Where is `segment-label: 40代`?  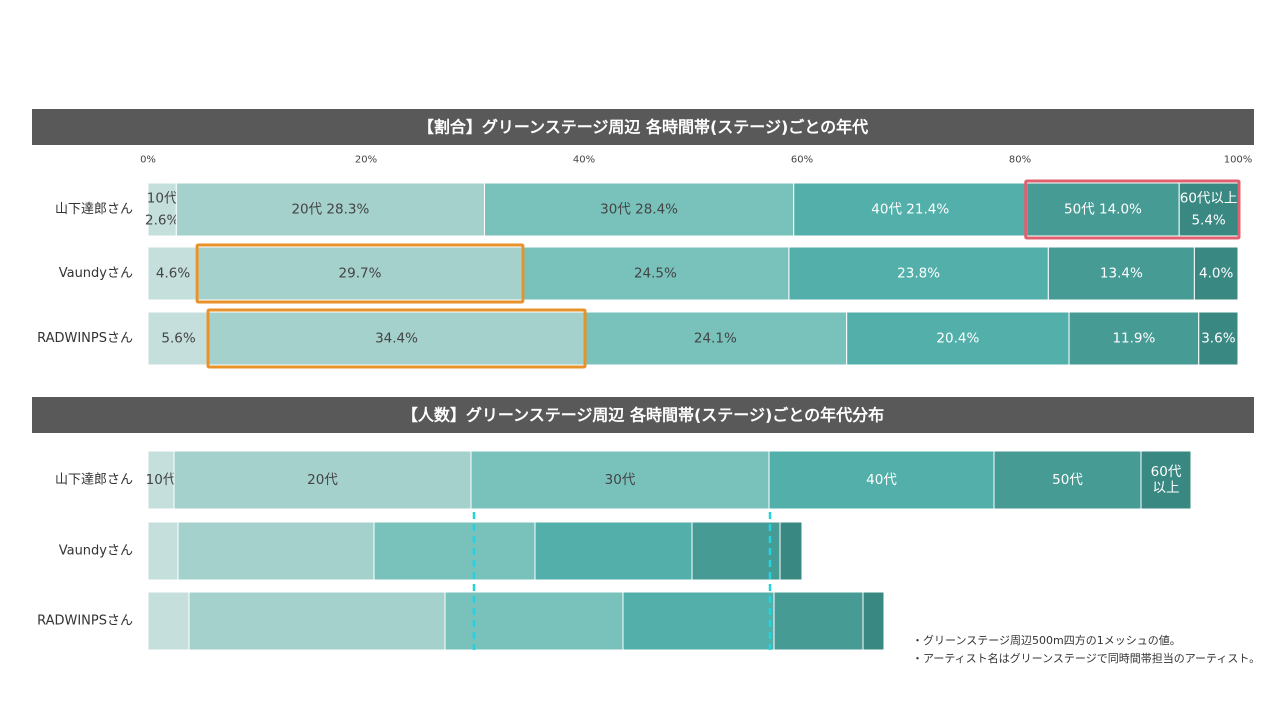 segment-label: 40代 is located at coordinates (881, 480).